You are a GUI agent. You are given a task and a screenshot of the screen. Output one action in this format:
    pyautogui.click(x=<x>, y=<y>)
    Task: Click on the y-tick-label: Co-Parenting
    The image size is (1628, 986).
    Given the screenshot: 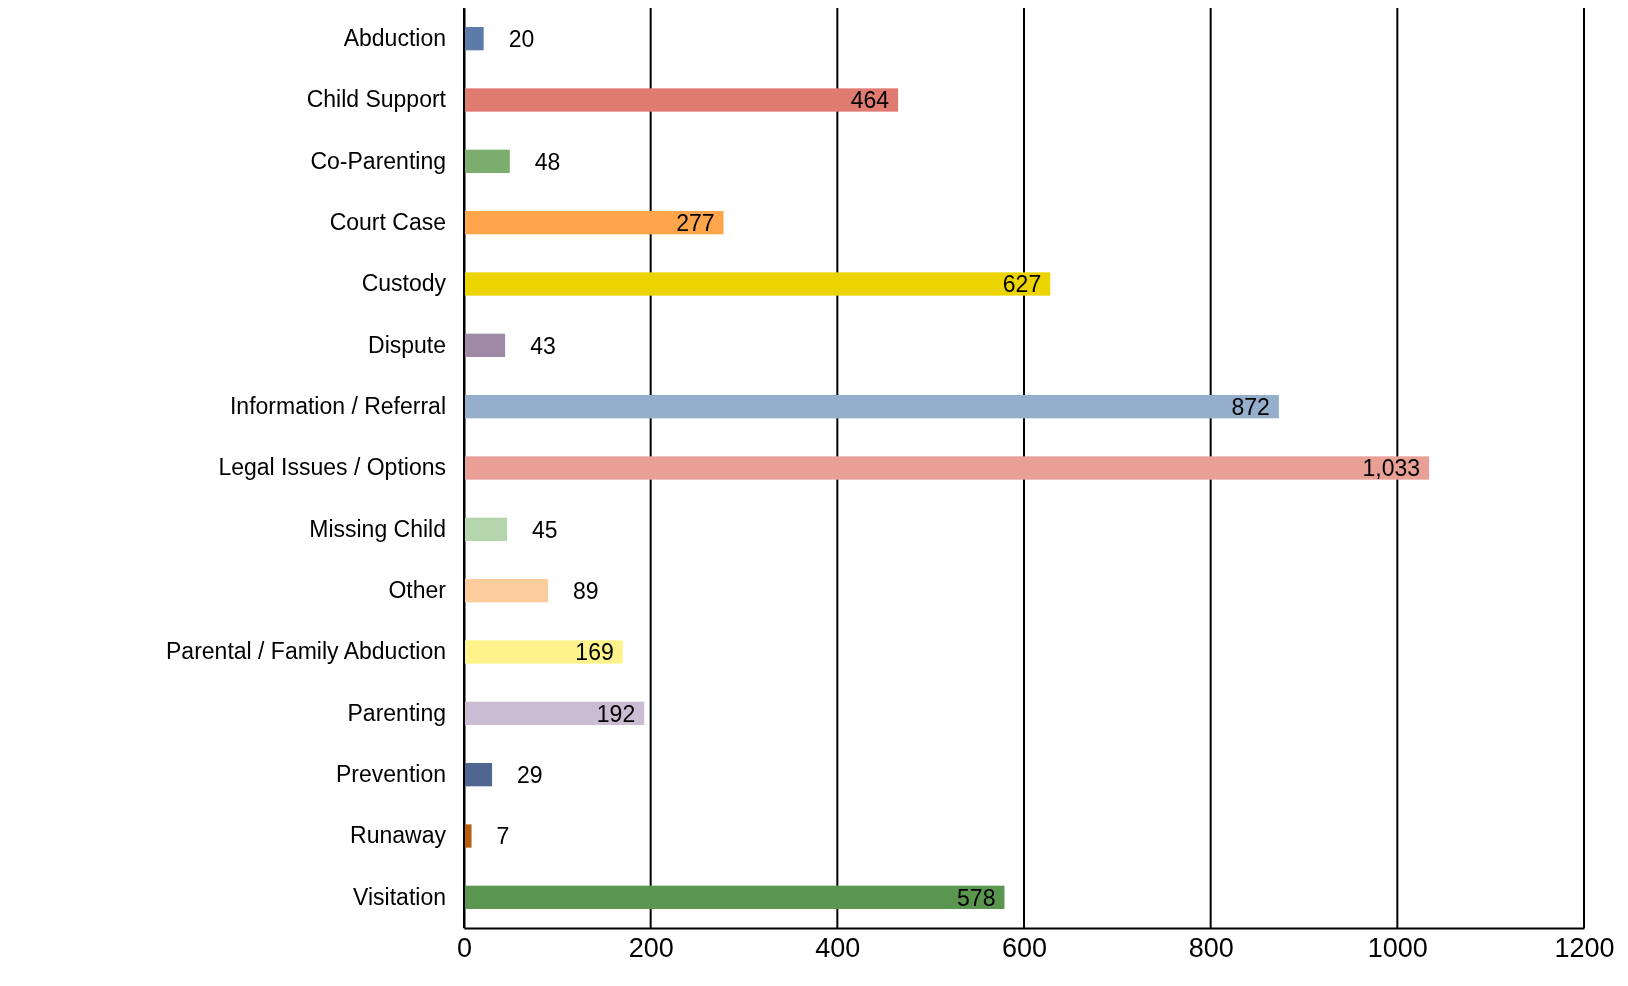 What is the action you would take?
    pyautogui.click(x=378, y=160)
    